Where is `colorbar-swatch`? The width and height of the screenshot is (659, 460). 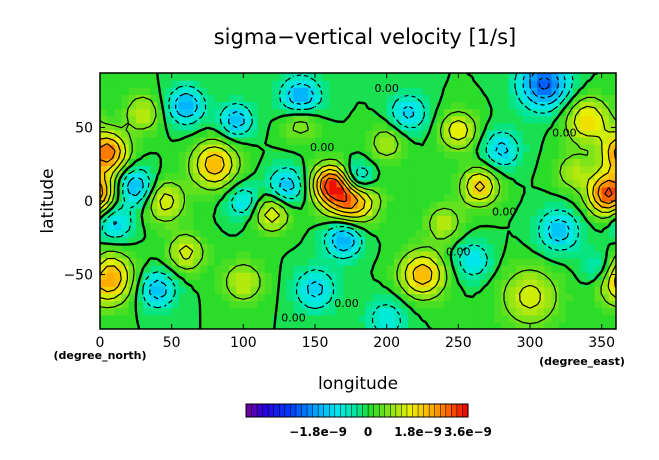 colorbar-swatch is located at coordinates (321, 410).